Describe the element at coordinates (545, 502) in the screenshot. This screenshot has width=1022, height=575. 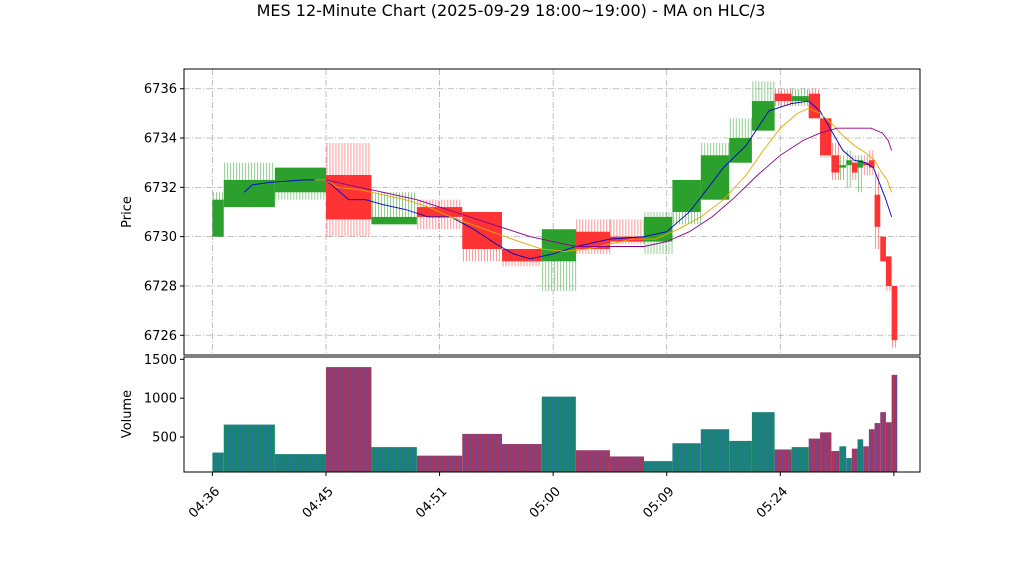
I see `x-tick-label: 05:00` at that location.